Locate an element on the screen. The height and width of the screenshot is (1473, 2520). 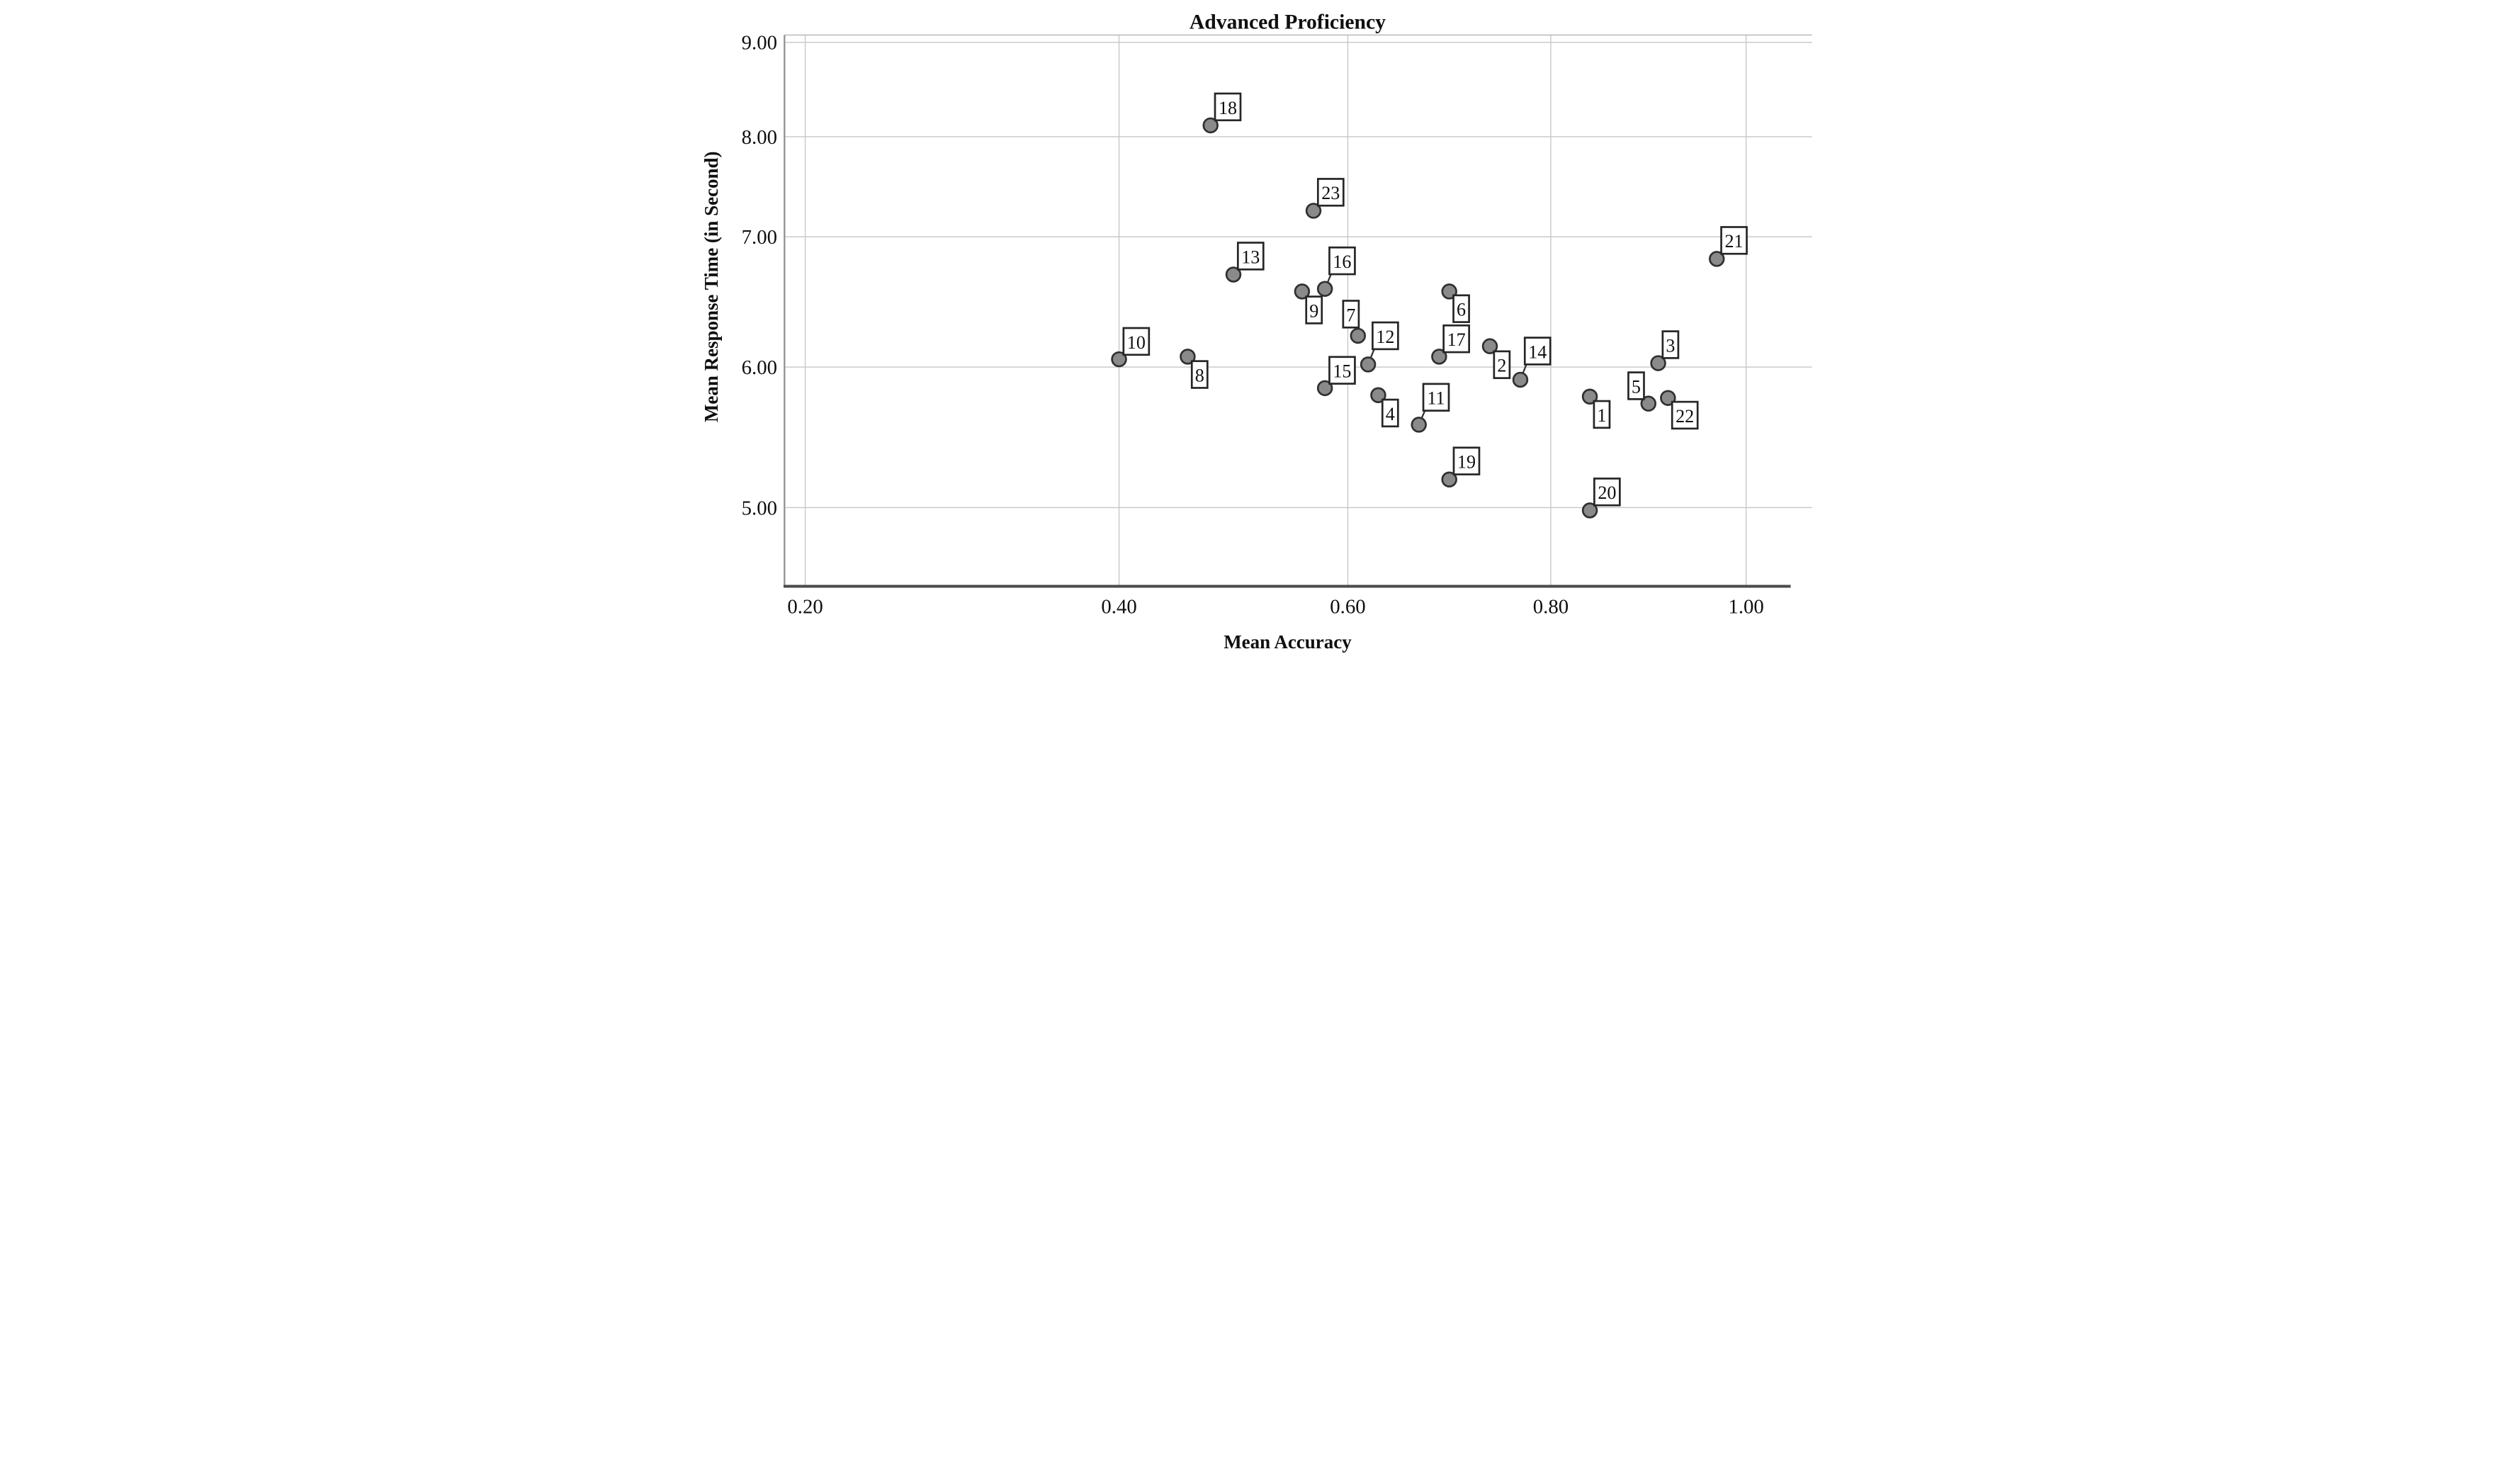
point-label-text: 5 is located at coordinates (1635, 386).